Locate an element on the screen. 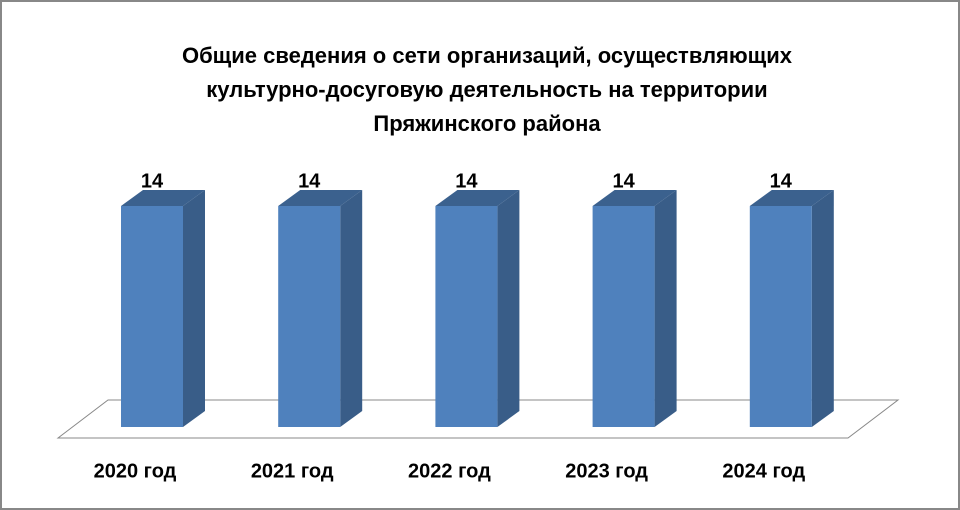 The height and width of the screenshot is (510, 960). x-tick-label: 2020 год is located at coordinates (135, 471).